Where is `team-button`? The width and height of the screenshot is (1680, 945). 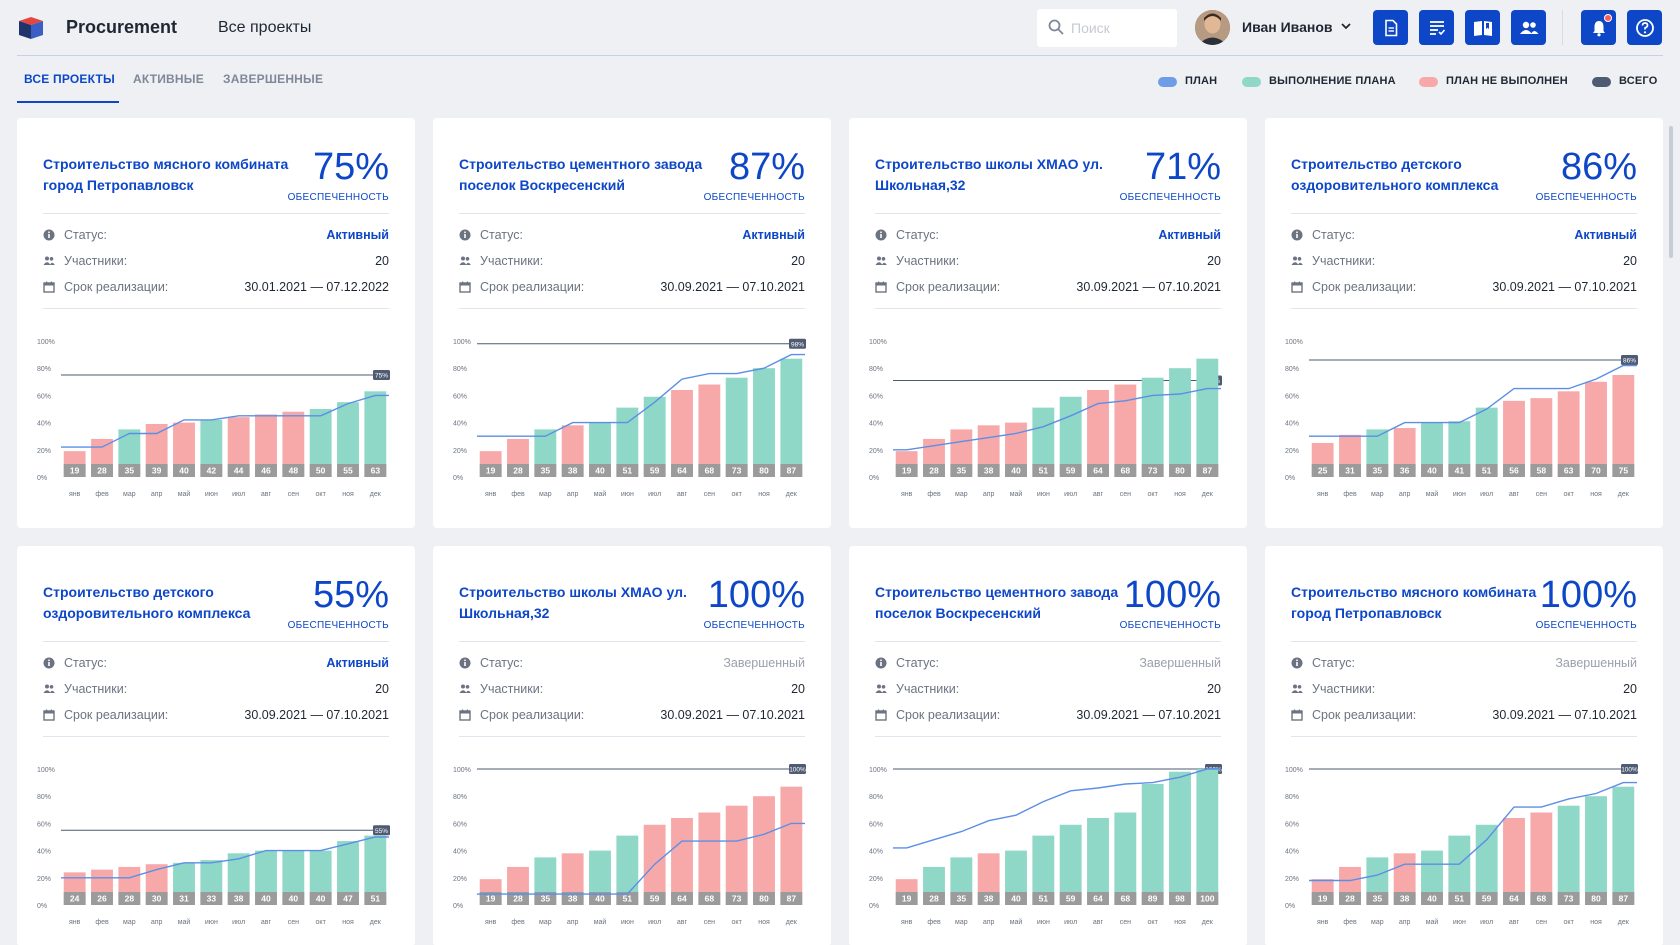 team-button is located at coordinates (1528, 27).